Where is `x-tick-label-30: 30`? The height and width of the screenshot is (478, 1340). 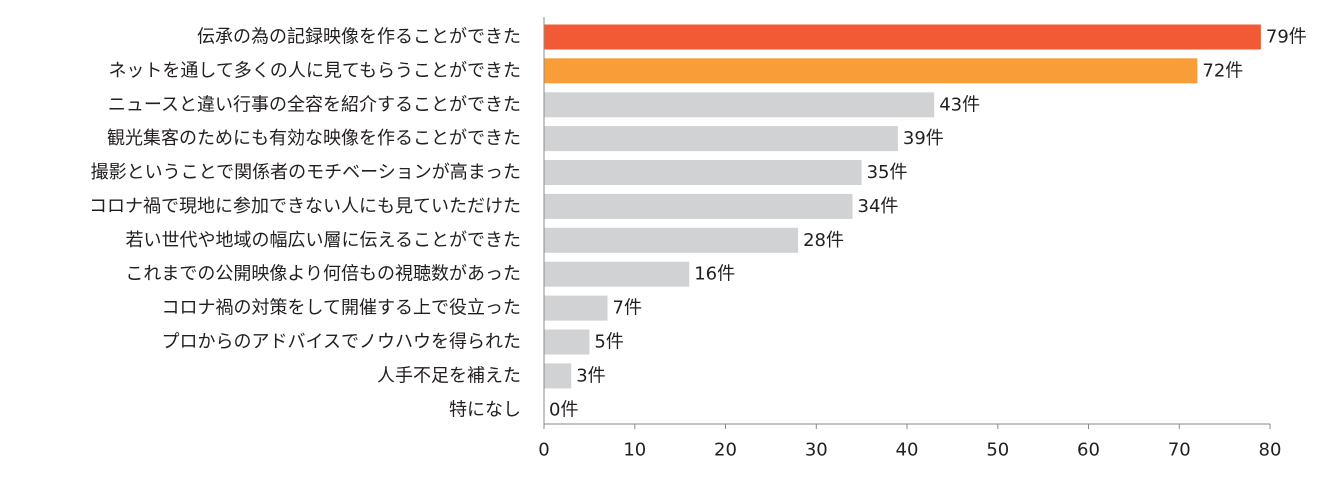 x-tick-label-30: 30 is located at coordinates (816, 450).